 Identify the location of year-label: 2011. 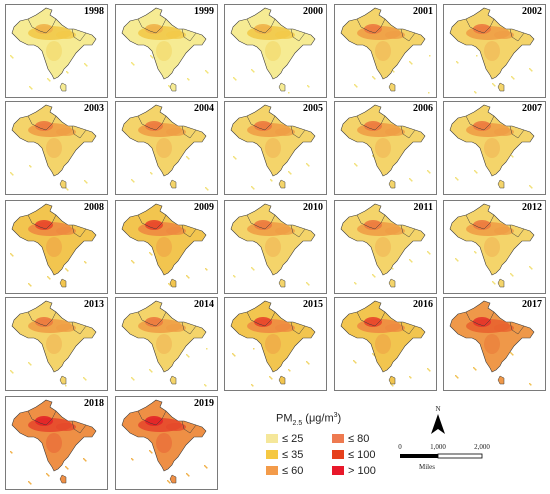
(423, 207).